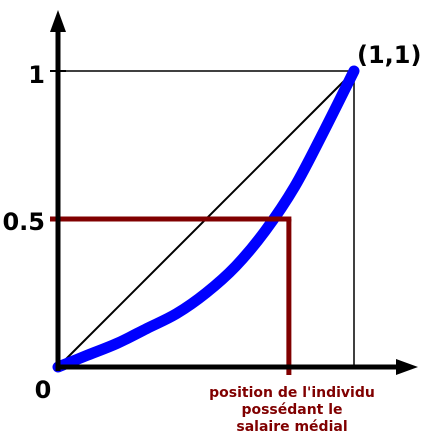  What do you see at coordinates (292, 393) in the screenshot?
I see `median-annotation-line-1: position de l'individu` at bounding box center [292, 393].